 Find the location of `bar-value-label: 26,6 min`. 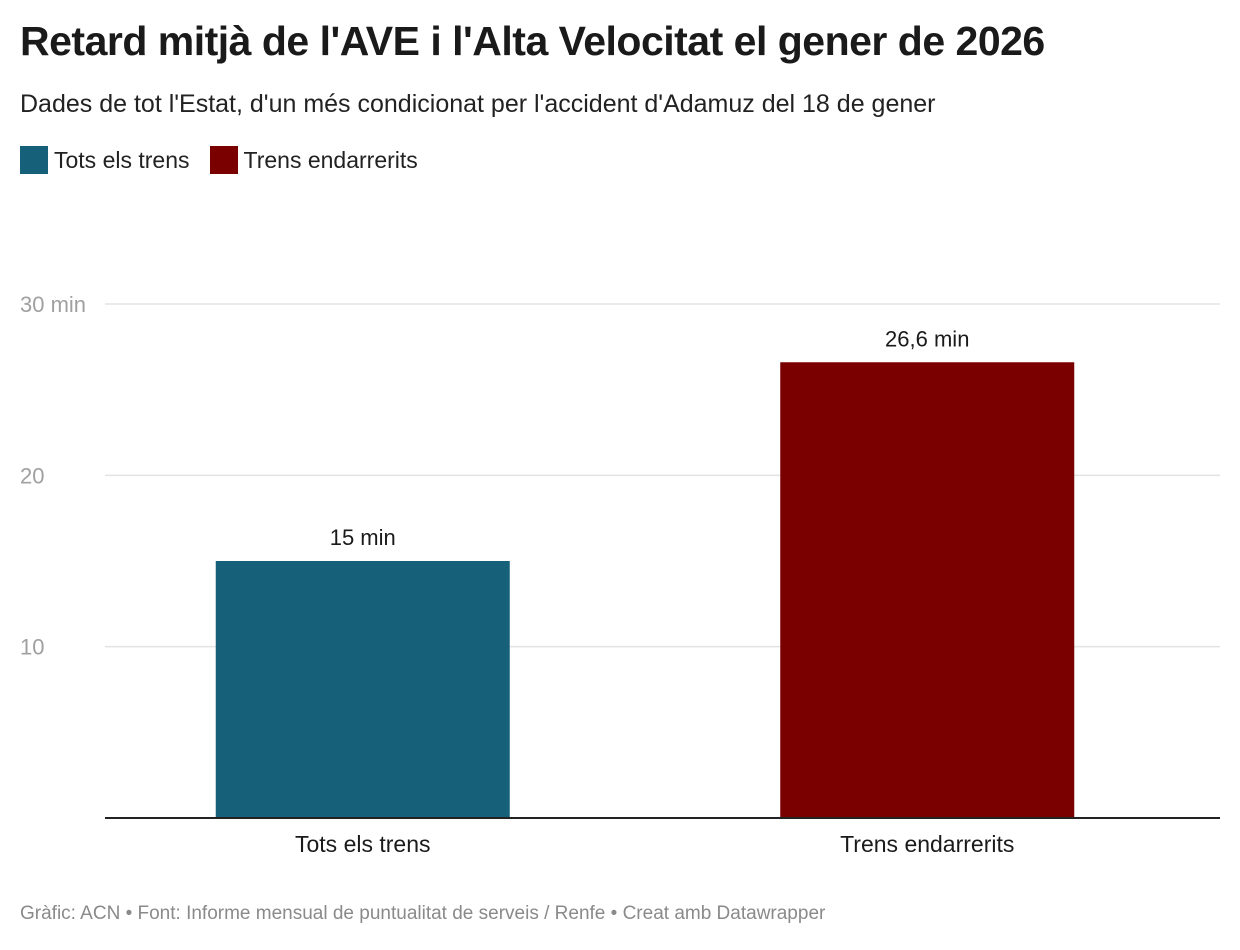

bar-value-label: 26,6 min is located at coordinates (927, 338).